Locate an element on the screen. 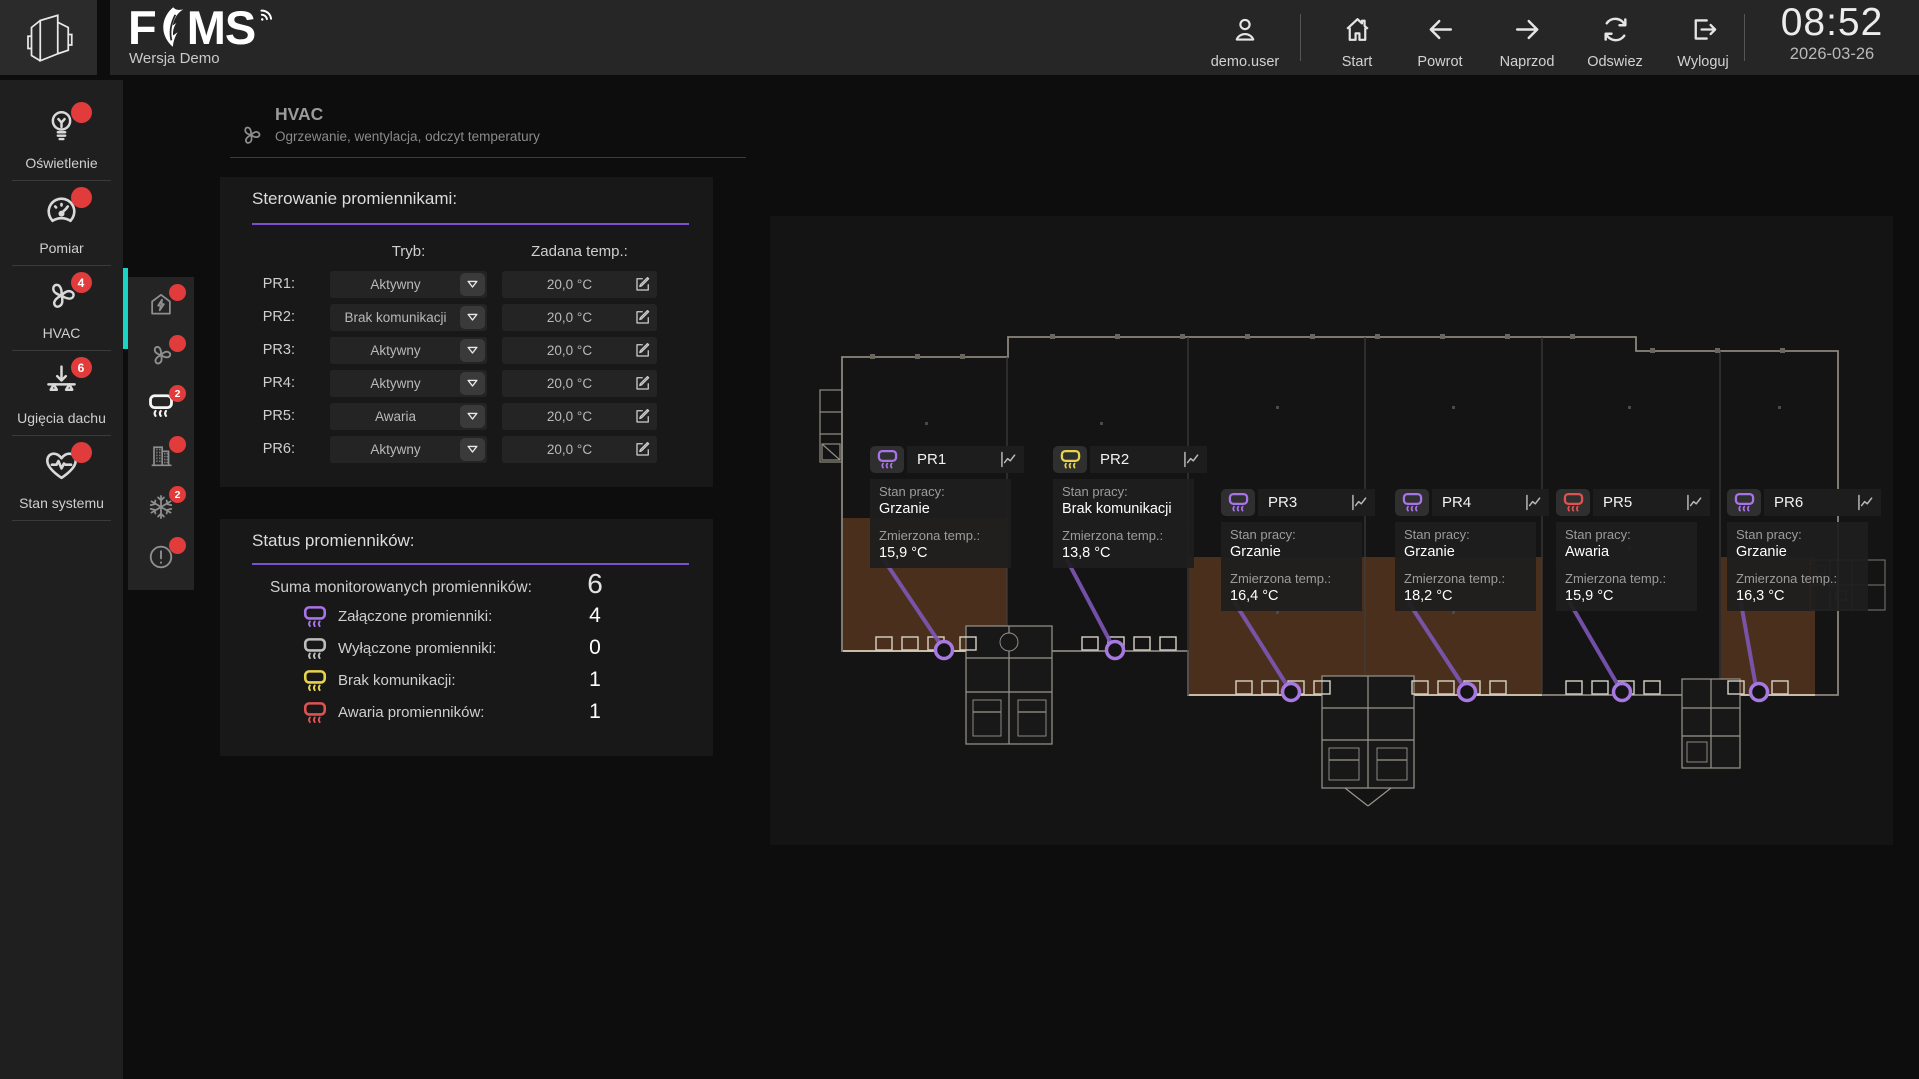 The width and height of the screenshot is (1919, 1079). user-label: demo.user is located at coordinates (1245, 62).